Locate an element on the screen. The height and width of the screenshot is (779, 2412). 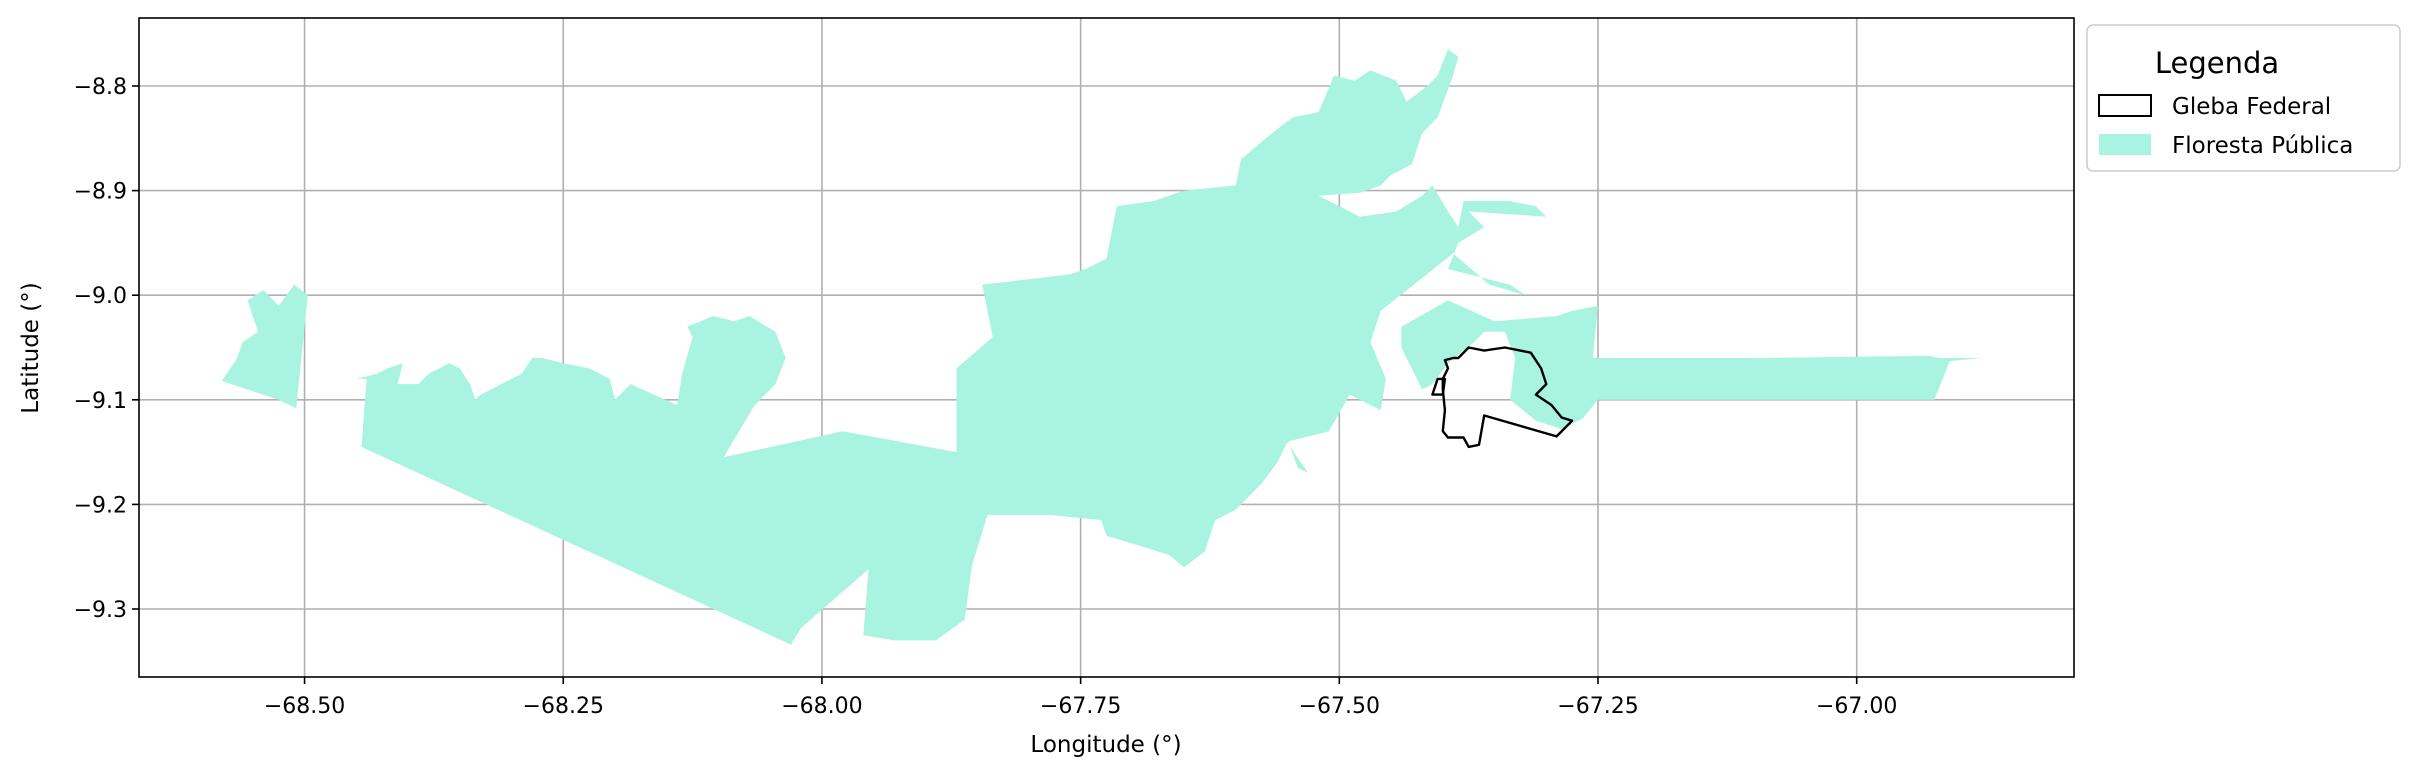
x-tick-label: −67.00 is located at coordinates (1856, 706).